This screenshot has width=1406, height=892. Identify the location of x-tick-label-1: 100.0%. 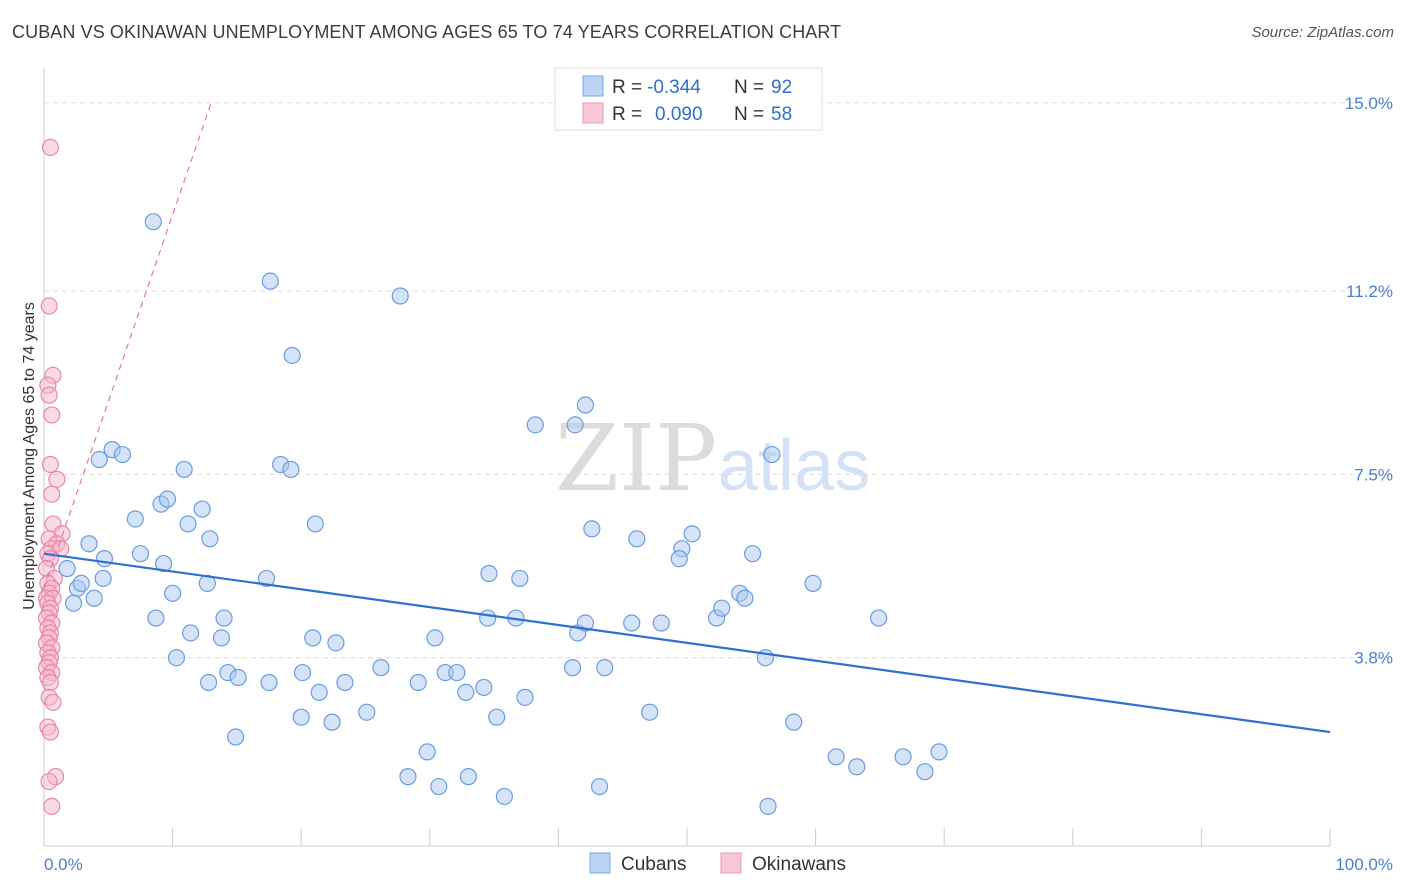
(1364, 864).